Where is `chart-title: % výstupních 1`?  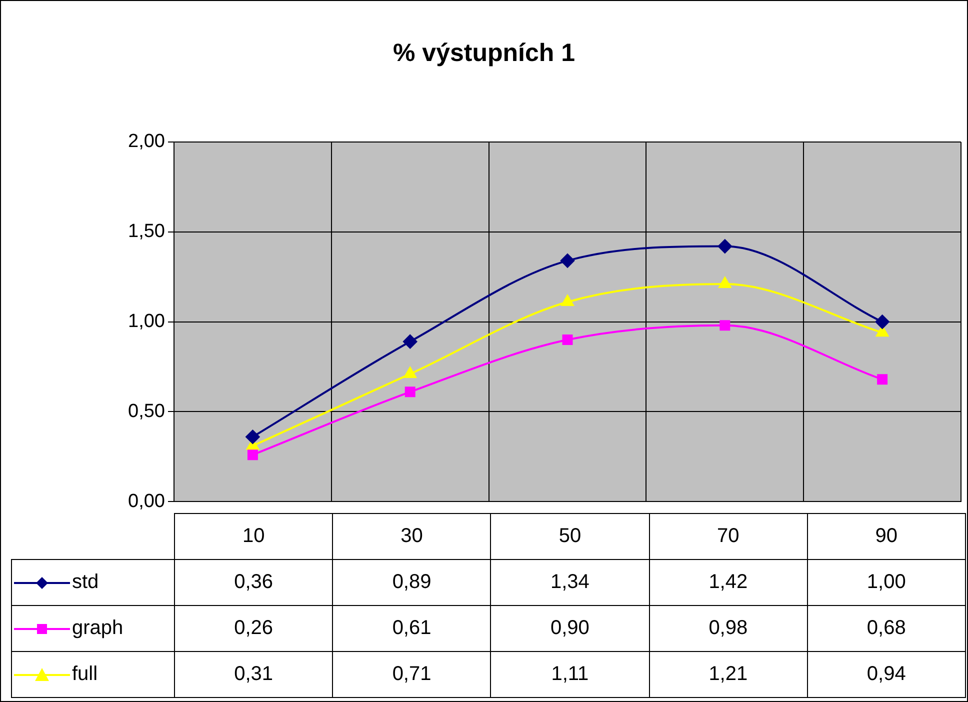 chart-title: % výstupních 1 is located at coordinates (484, 53).